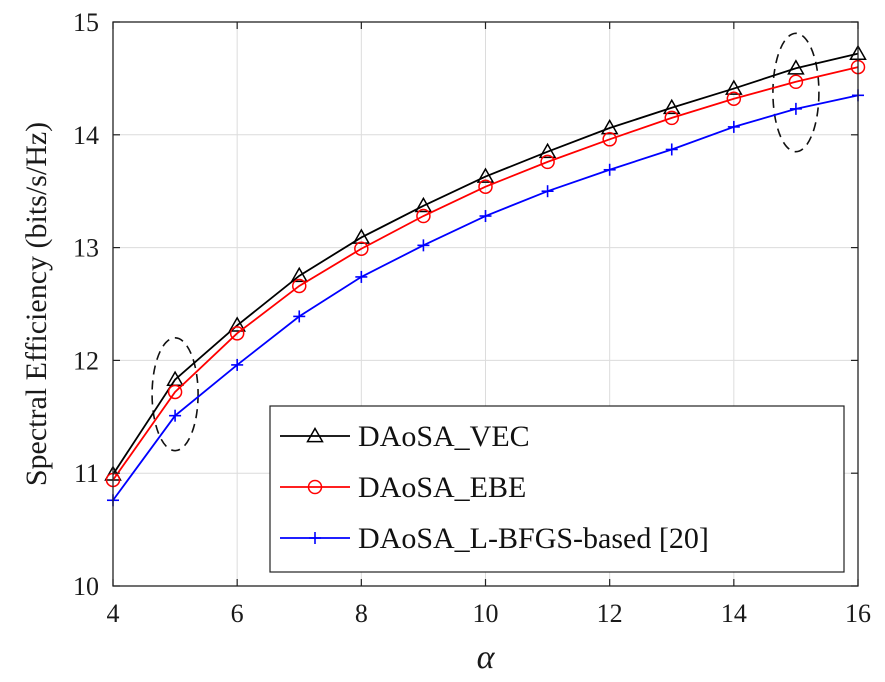 Image resolution: width=885 pixels, height=682 pixels. What do you see at coordinates (444, 436) in the screenshot?
I see `legend-label: DAoSA_VEC` at bounding box center [444, 436].